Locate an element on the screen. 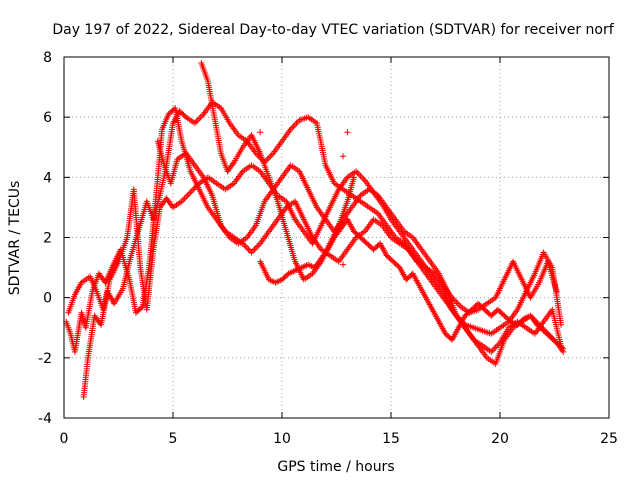  x-tick-label: 0 is located at coordinates (64, 439).